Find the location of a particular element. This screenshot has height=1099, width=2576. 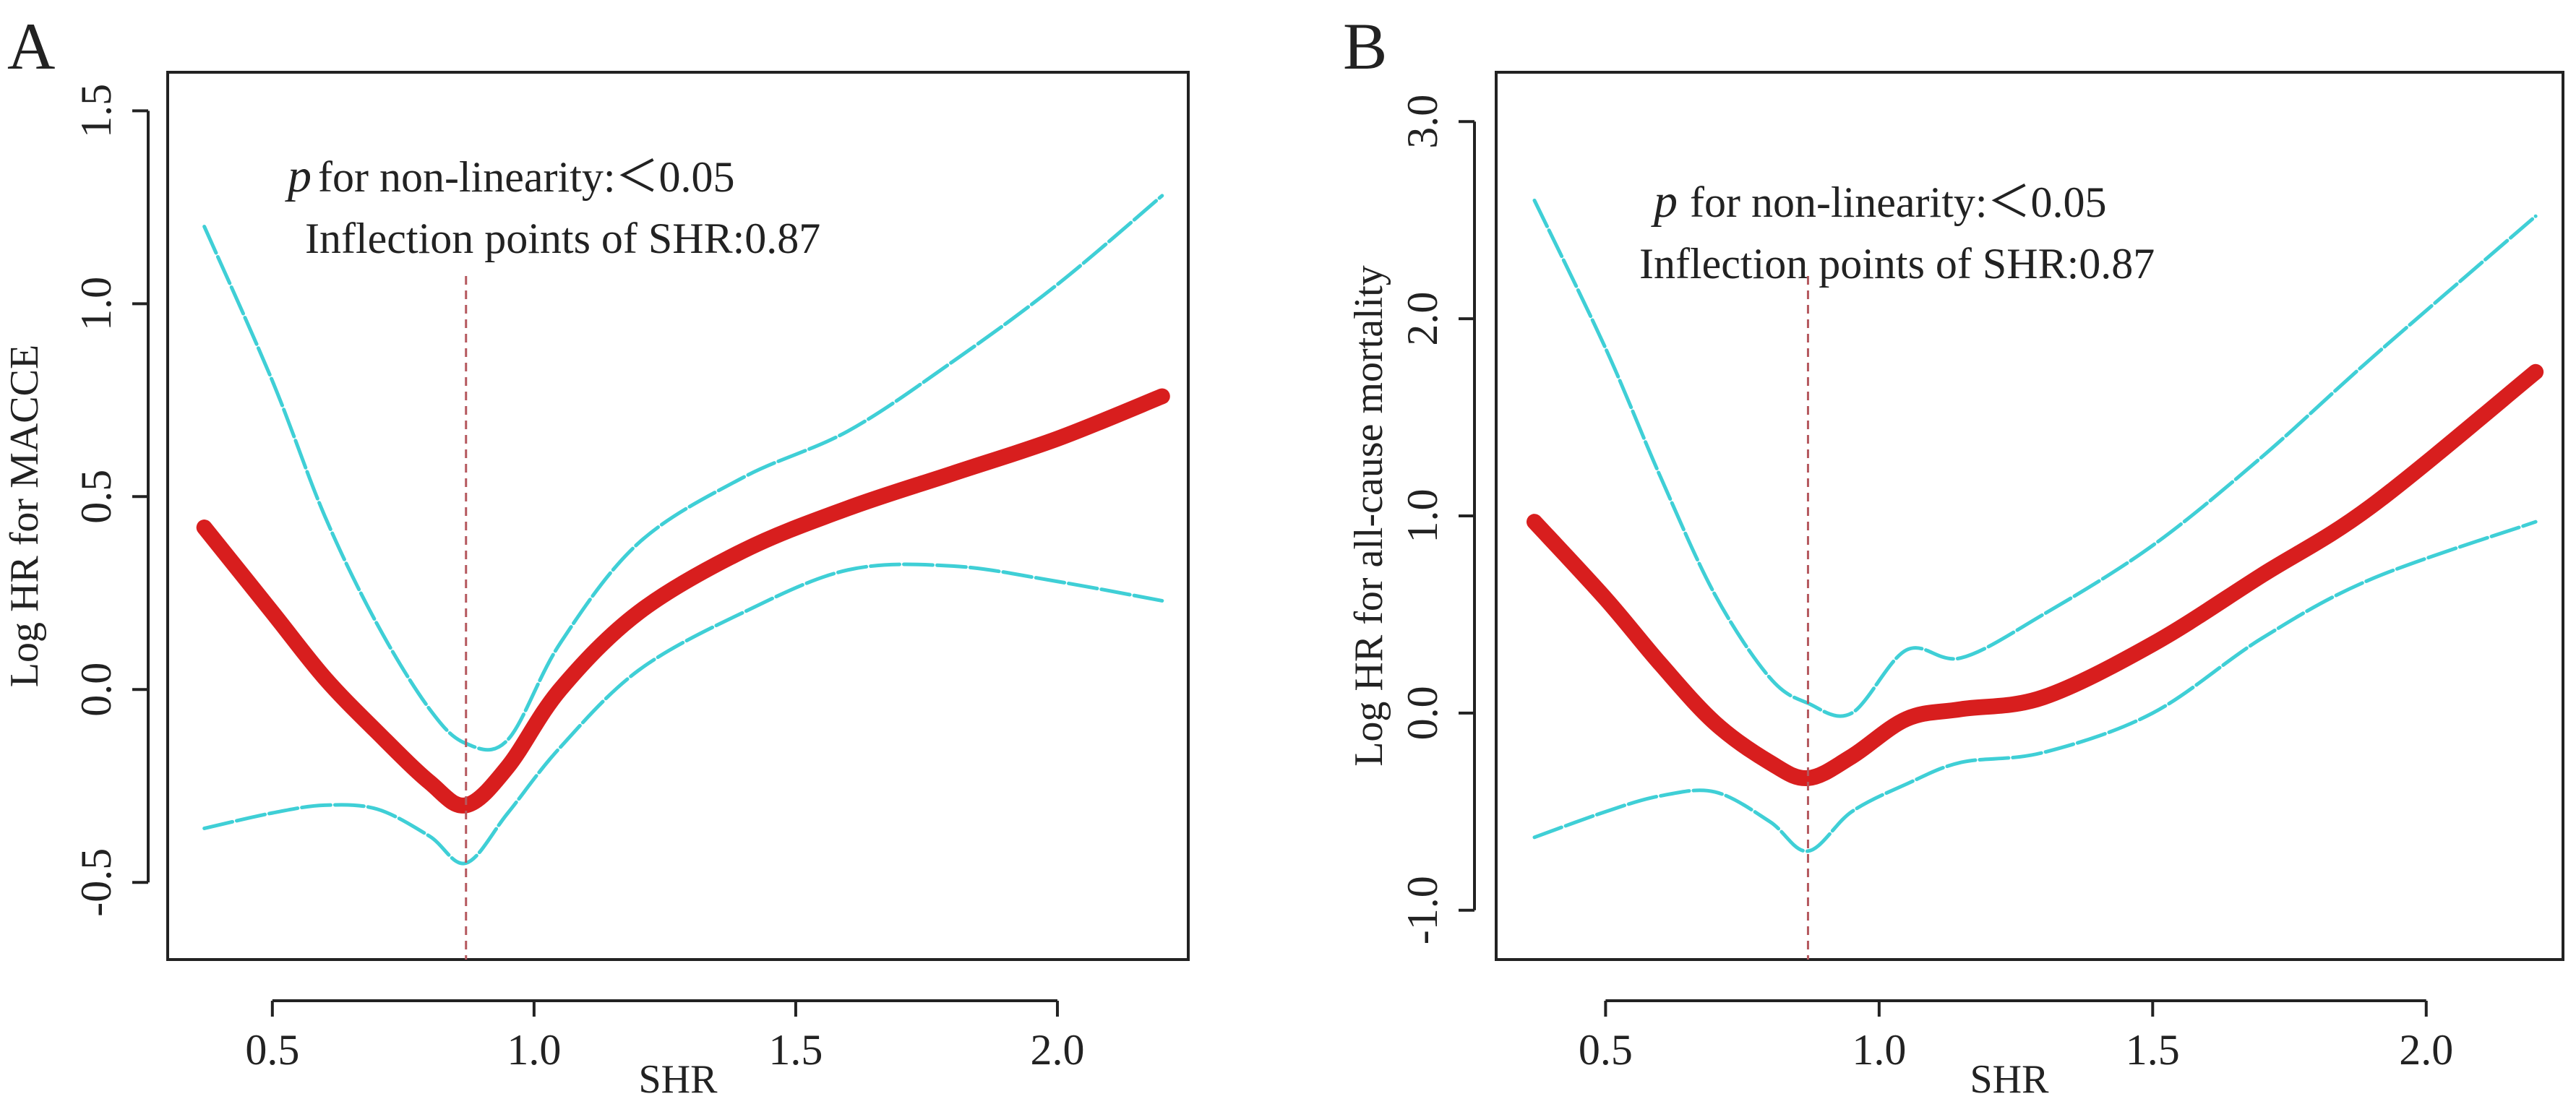

panel-b-annotation-line1: for non-linearity:＜0.05 is located at coordinates (1899, 202).